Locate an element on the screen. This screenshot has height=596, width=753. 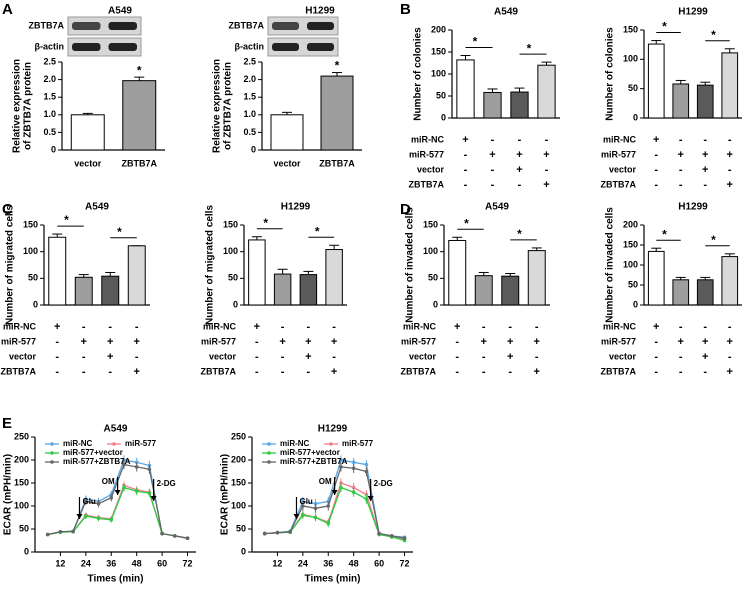
x-axis-label: Times (min) is located at coordinates (116, 579).